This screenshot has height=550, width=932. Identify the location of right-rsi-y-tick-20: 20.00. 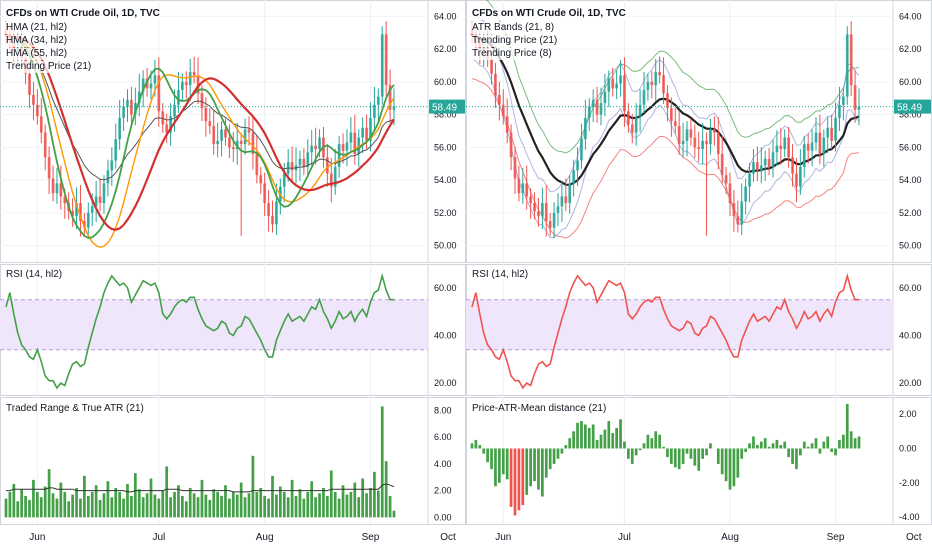
(910, 383).